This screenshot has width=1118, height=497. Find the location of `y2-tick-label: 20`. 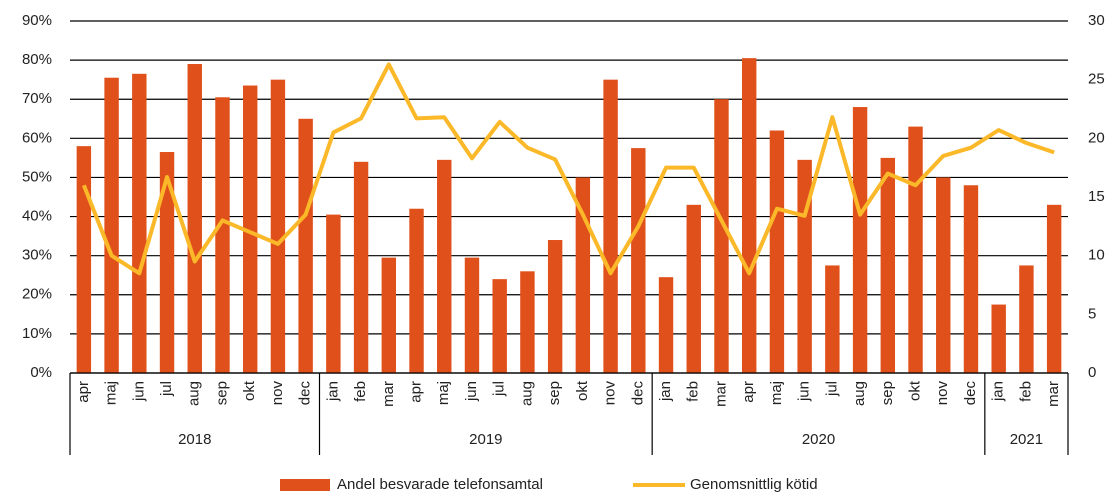

y2-tick-label: 20 is located at coordinates (1096, 137).